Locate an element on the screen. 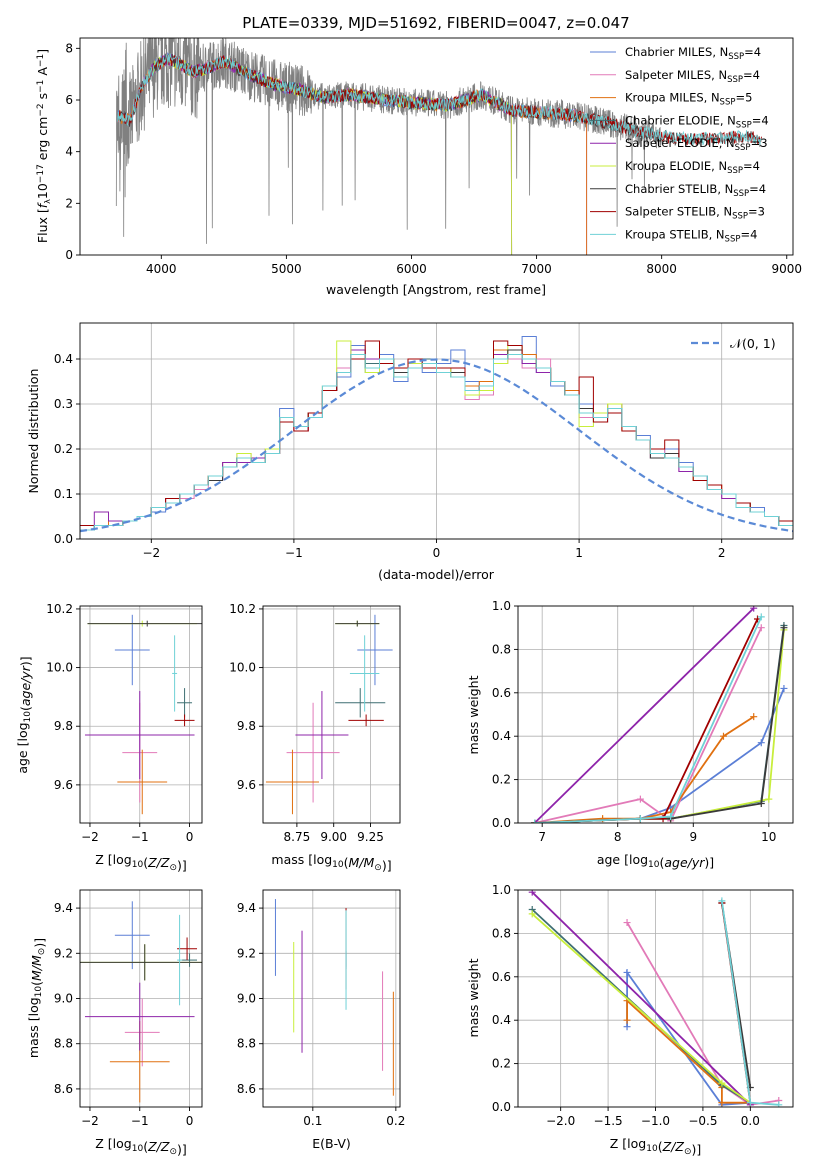 Image resolution: width=819 pixels, height=1170 pixels. mass_vs_Z-y-axis-label: mass [log10(M/M⊙)] is located at coordinates (36, 998).